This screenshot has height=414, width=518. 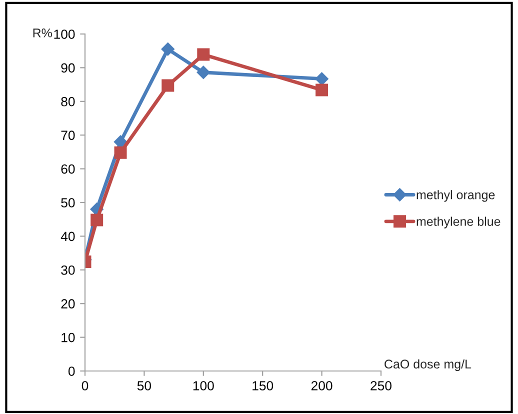 What do you see at coordinates (68, 101) in the screenshot?
I see `y-tick-label: 80` at bounding box center [68, 101].